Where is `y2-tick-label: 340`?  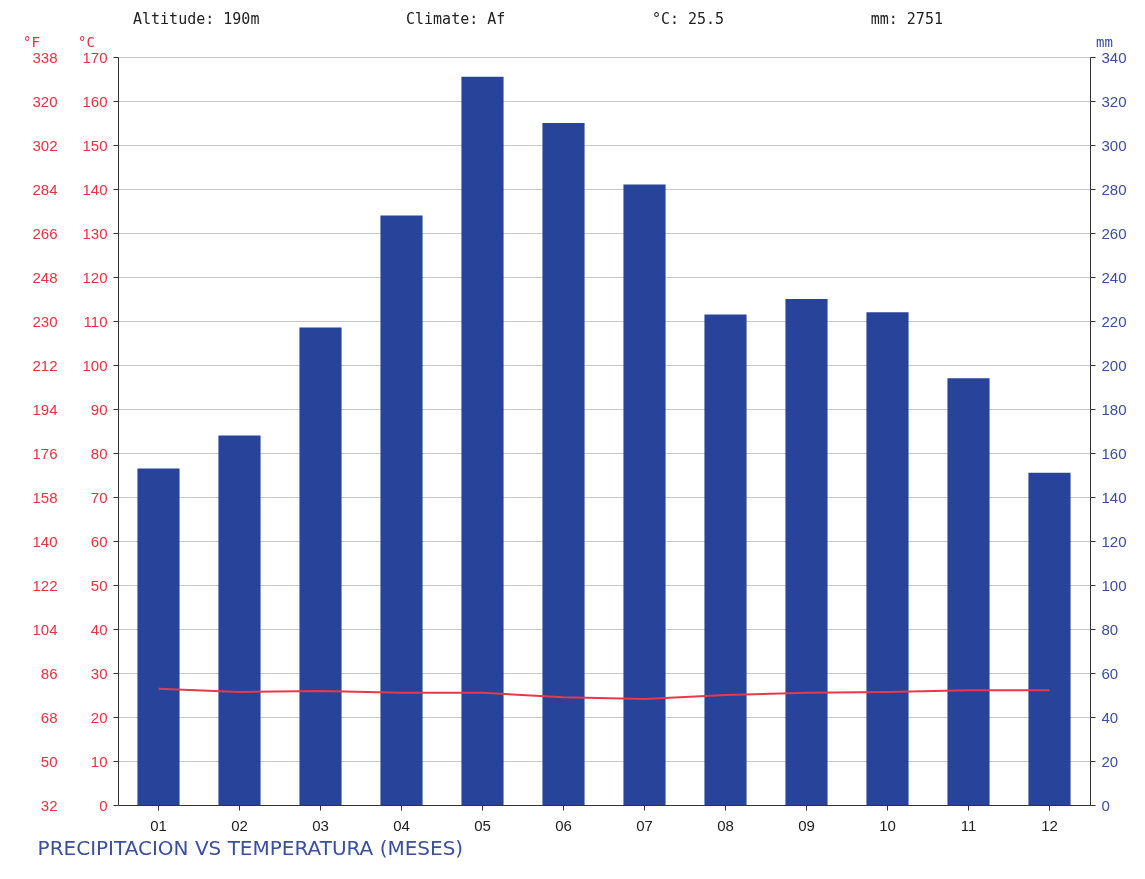
y2-tick-label: 340 is located at coordinates (1114, 57).